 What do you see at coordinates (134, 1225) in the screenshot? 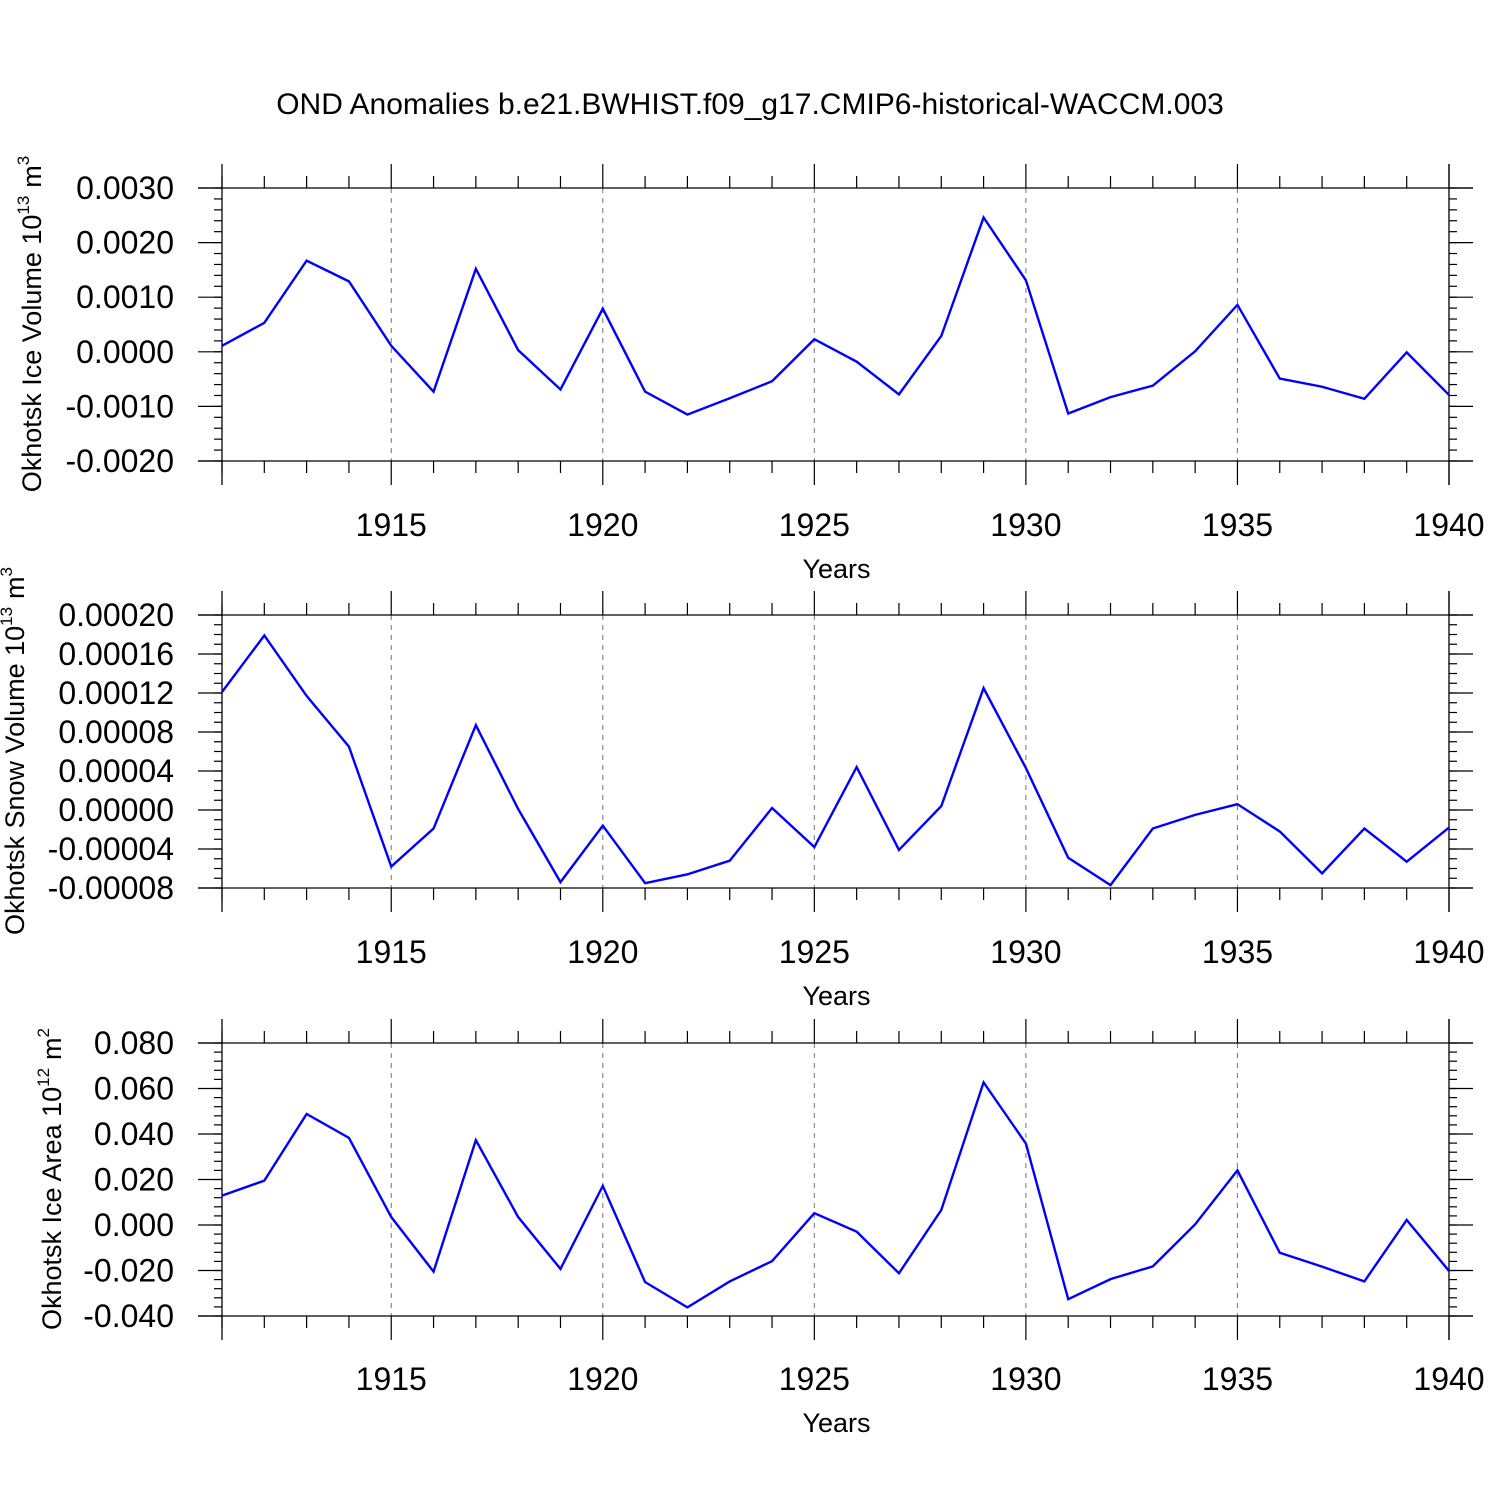
I see `y-tick-label: 0.000` at bounding box center [134, 1225].